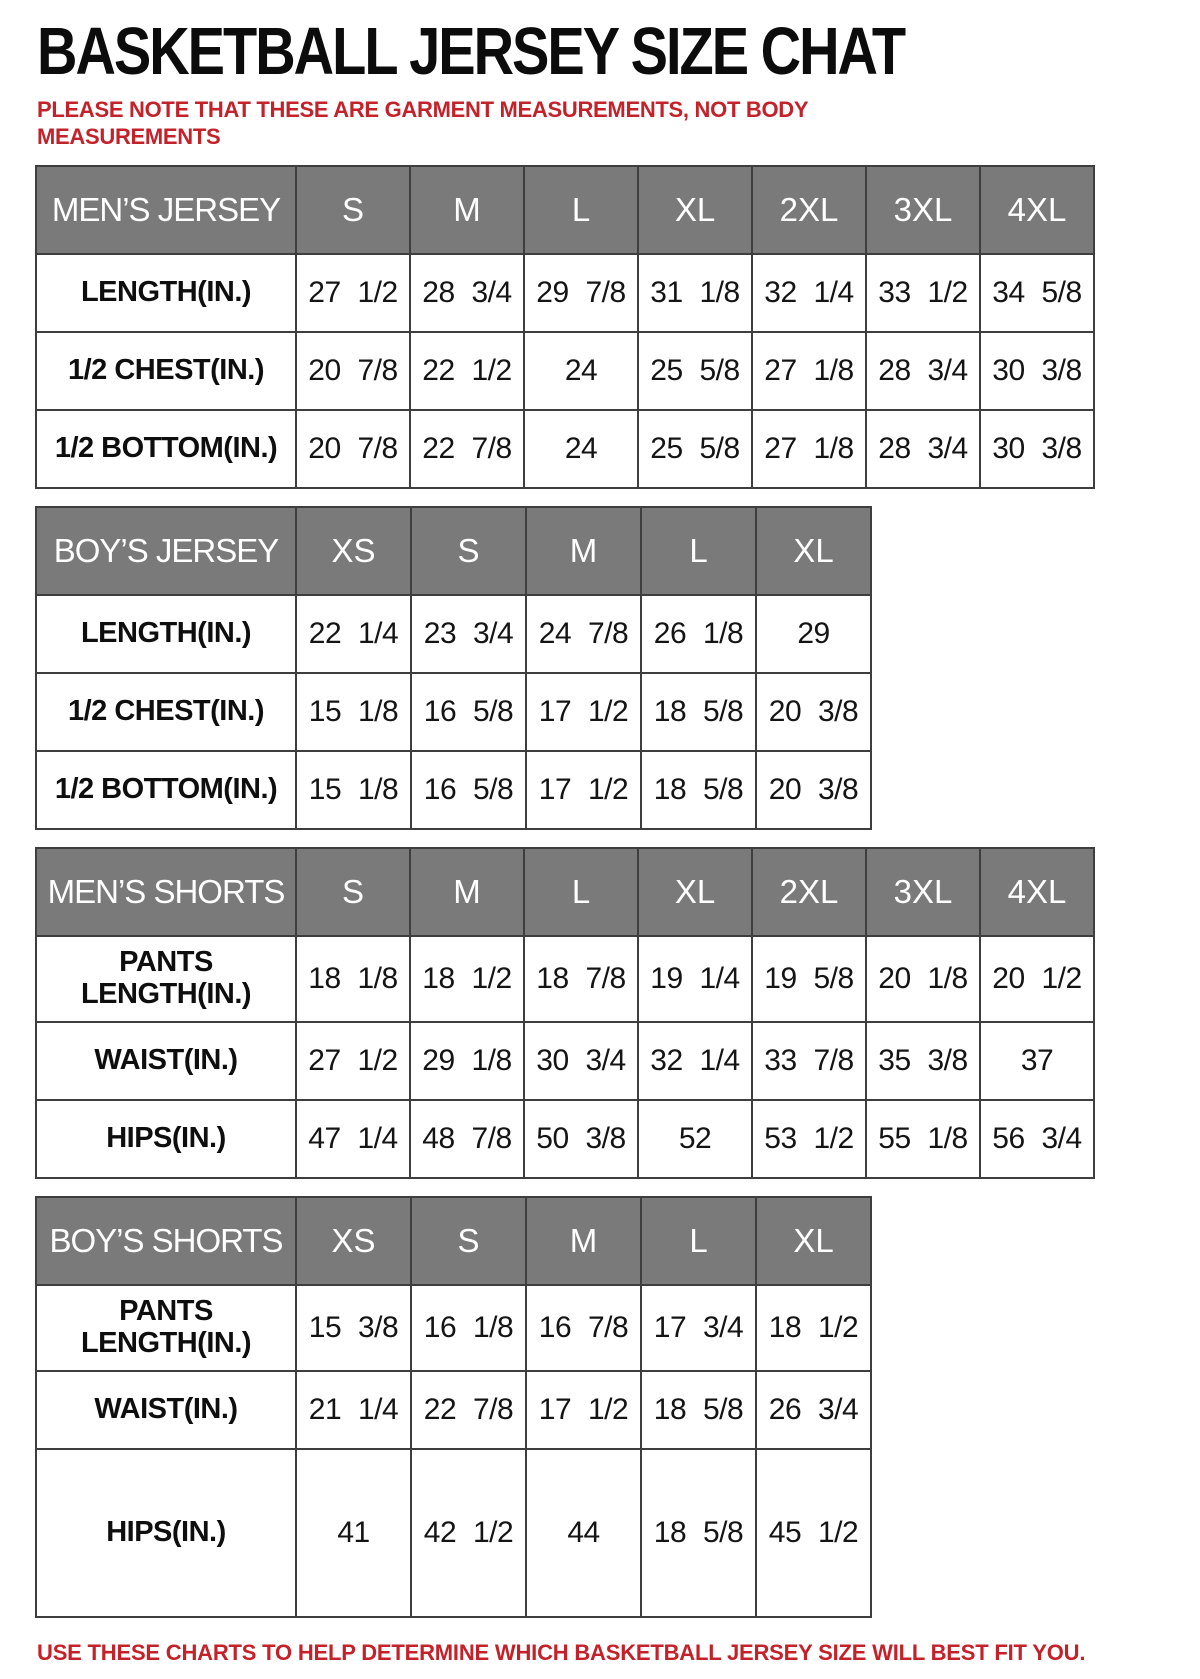 This screenshot has height=1679, width=1200. I want to click on value-cell: 47 1/4, so click(353, 1138).